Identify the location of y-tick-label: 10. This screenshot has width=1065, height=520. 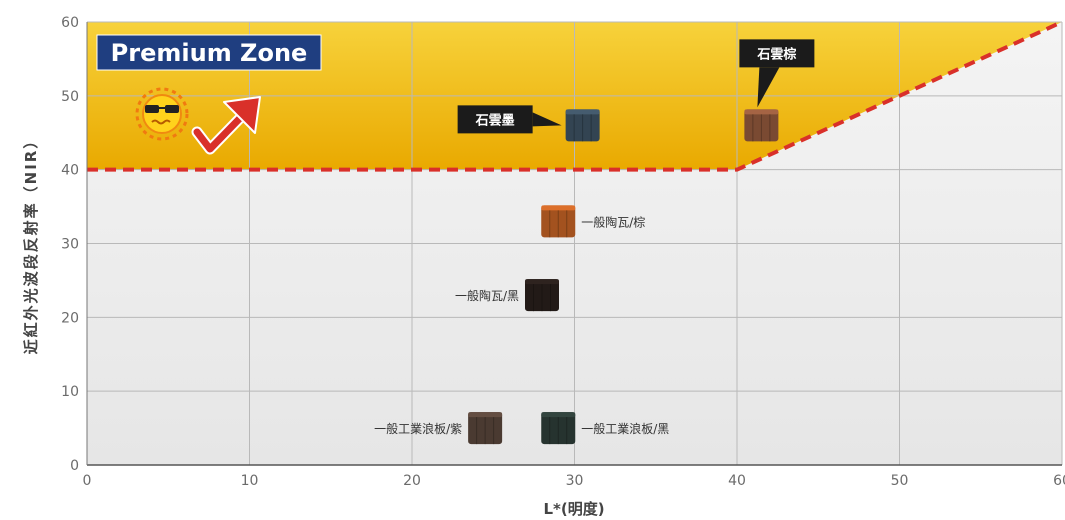
(70, 392).